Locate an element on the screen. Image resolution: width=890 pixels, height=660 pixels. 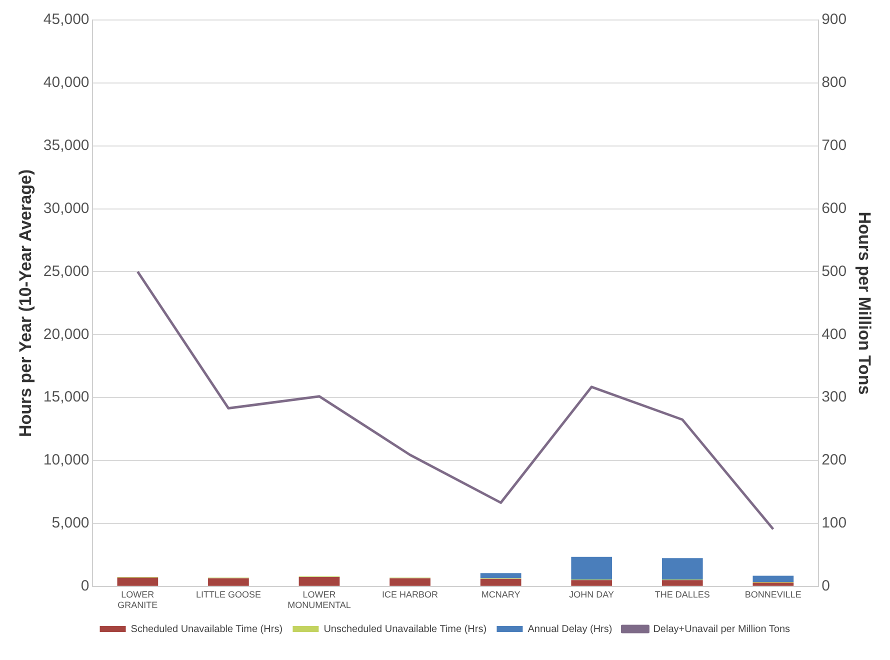
y-tick-label: 5,000 is located at coordinates (71, 523).